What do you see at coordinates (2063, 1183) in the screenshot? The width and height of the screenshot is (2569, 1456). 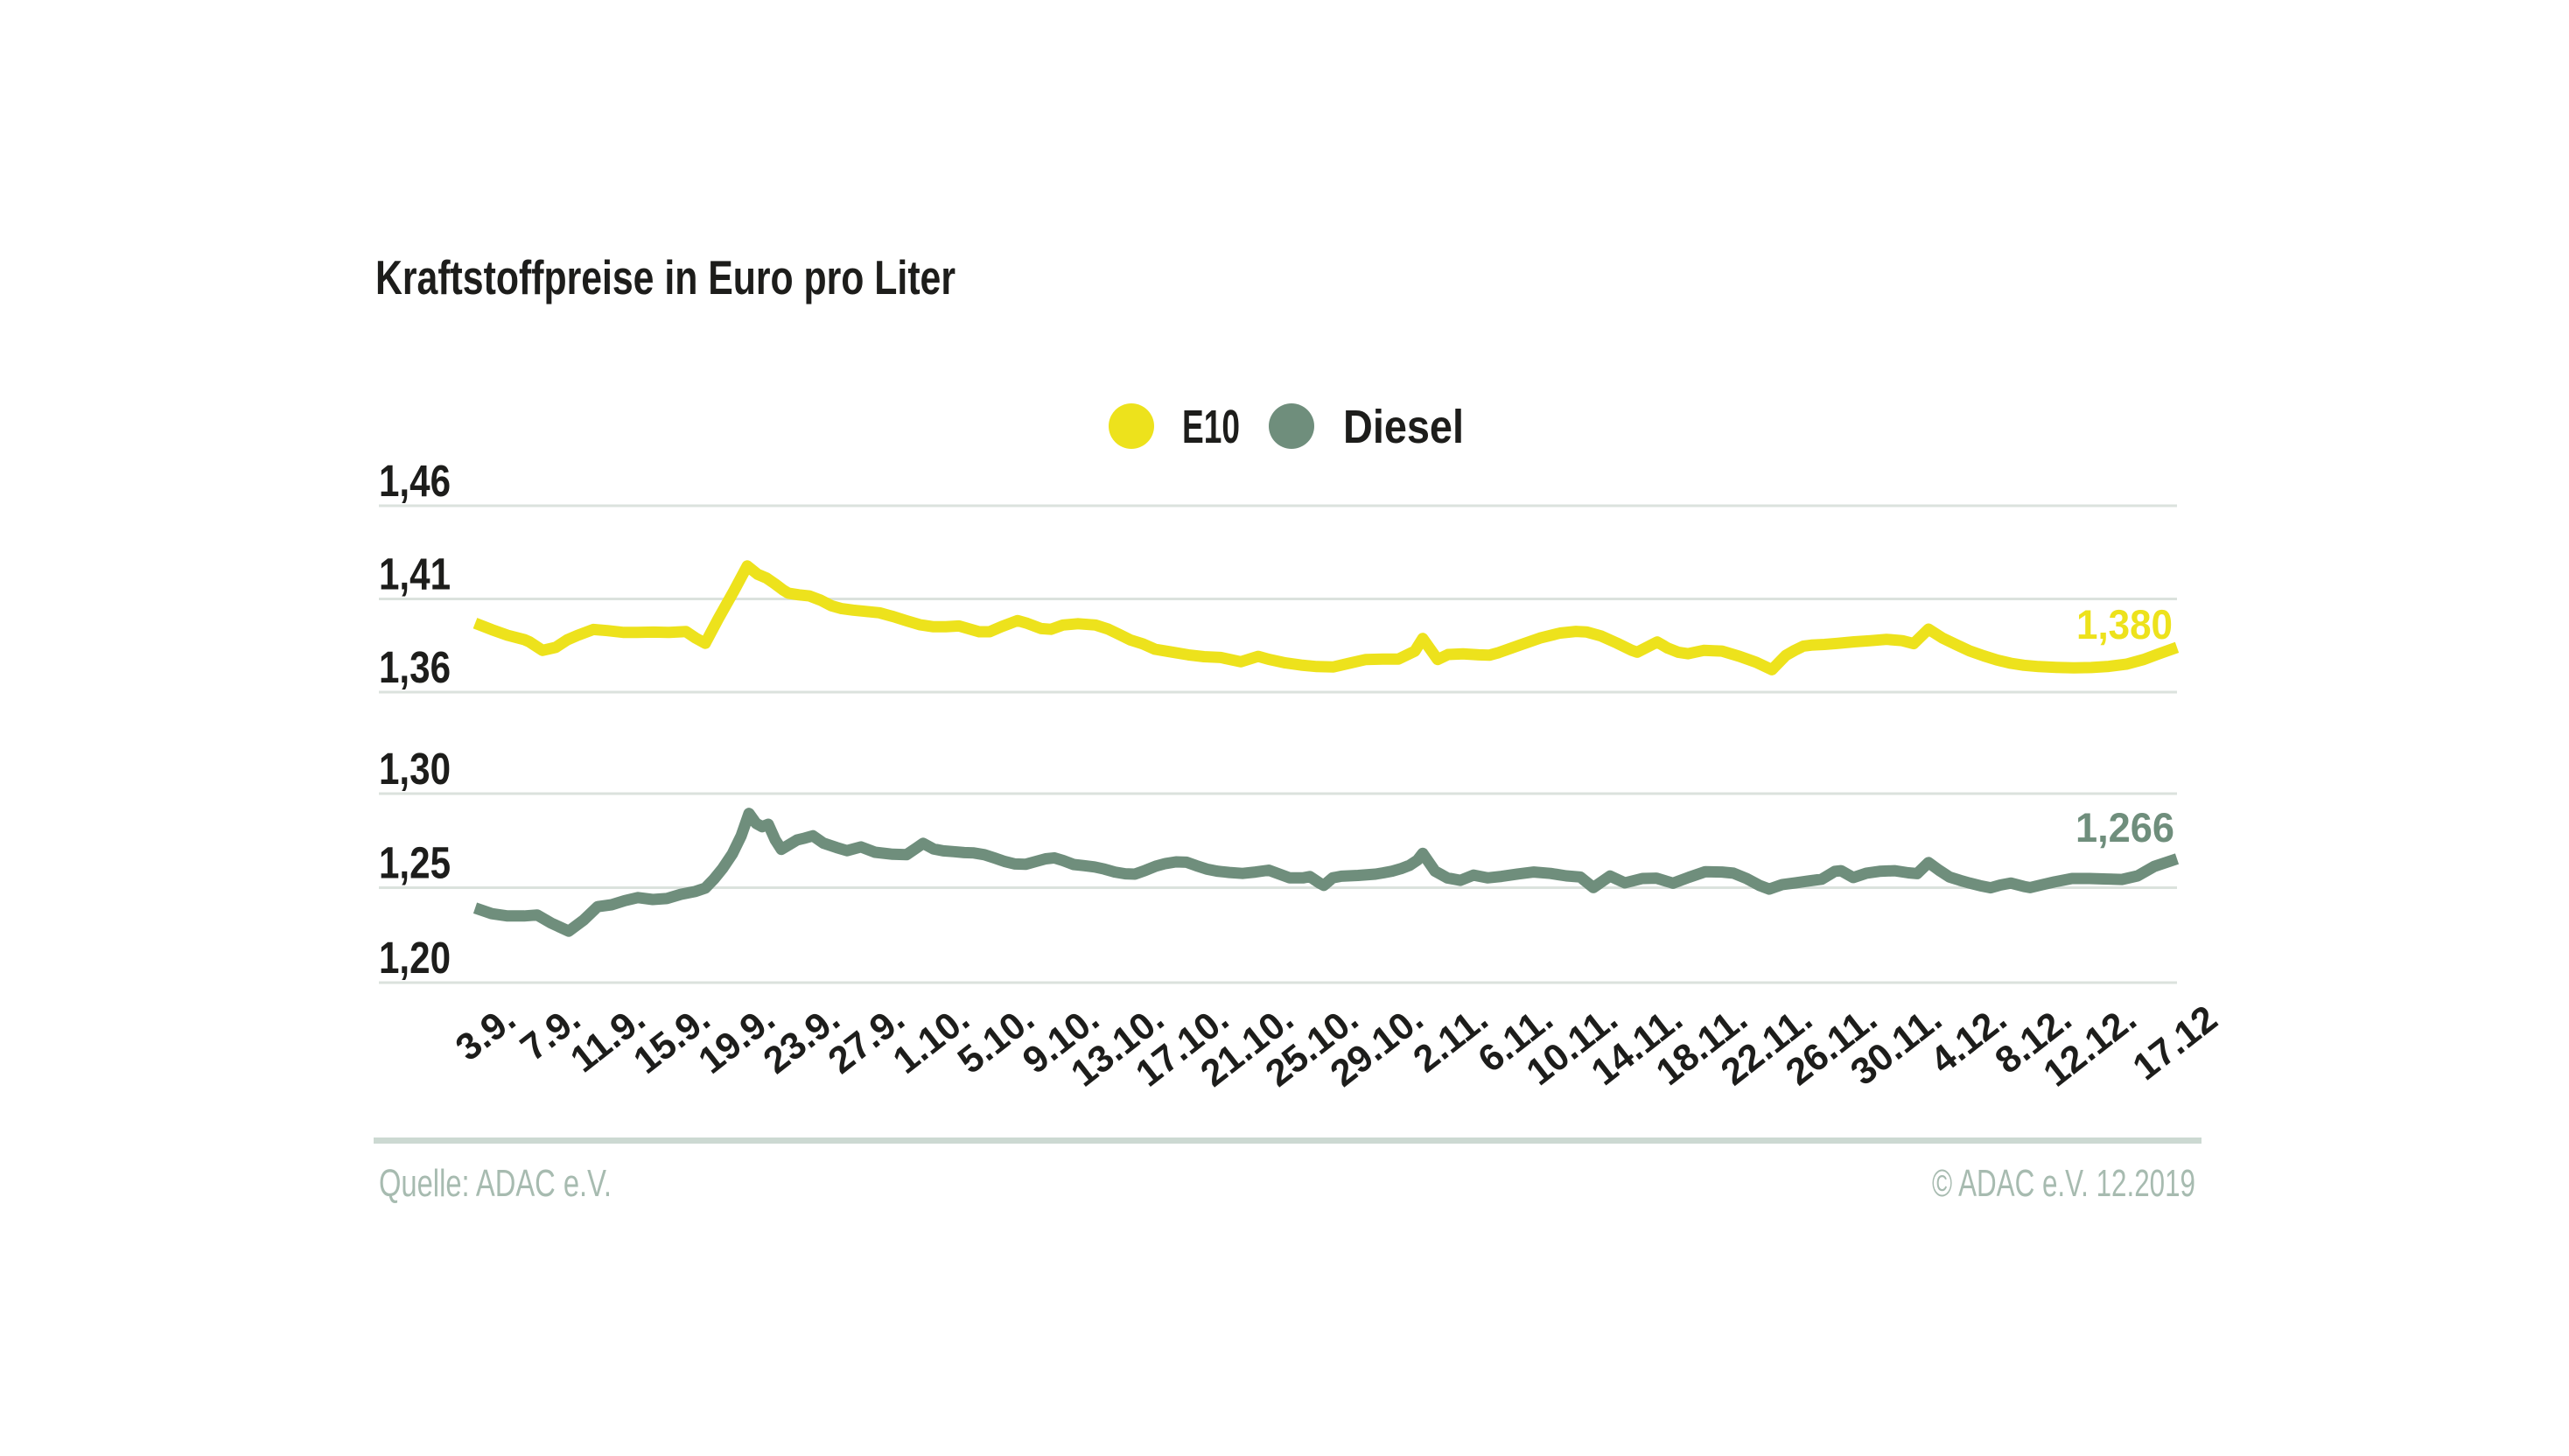 I see `svg-text: © ADAC e.V. 12.2019` at bounding box center [2063, 1183].